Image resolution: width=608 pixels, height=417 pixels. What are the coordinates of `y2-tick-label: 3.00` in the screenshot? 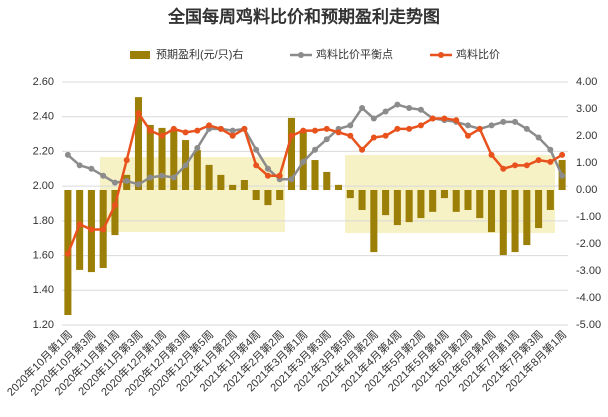 It's located at (586, 109).